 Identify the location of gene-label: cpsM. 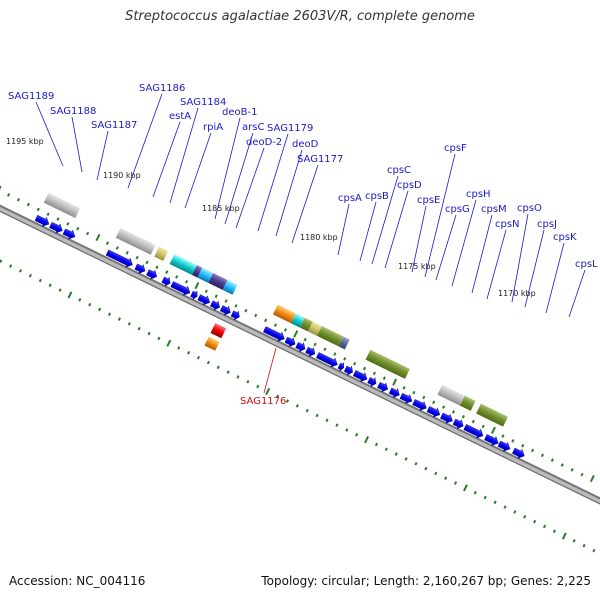
(494, 209).